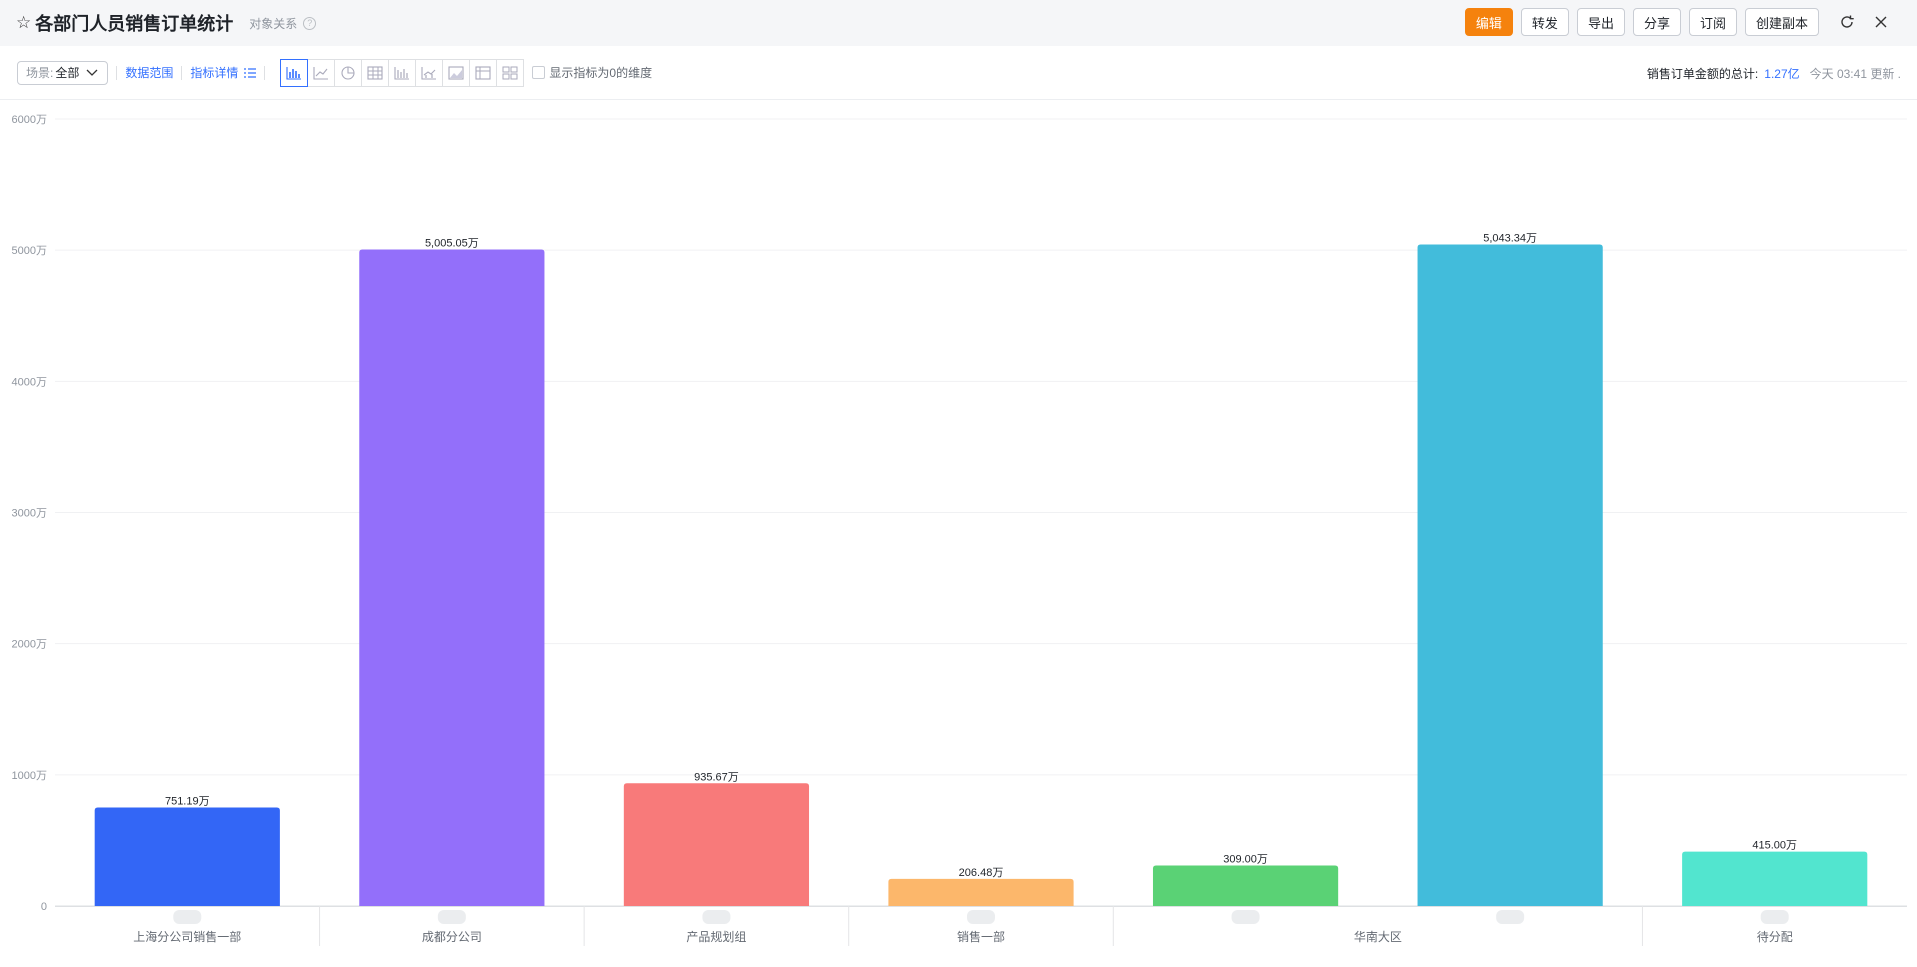 This screenshot has width=1917, height=967. I want to click on y-tick-label: 6000万, so click(29, 120).